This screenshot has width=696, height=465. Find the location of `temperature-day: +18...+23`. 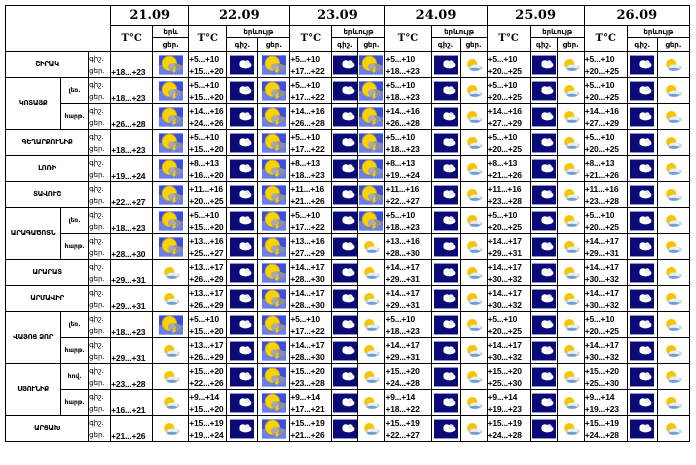

temperature-day: +18...+23 is located at coordinates (402, 226).